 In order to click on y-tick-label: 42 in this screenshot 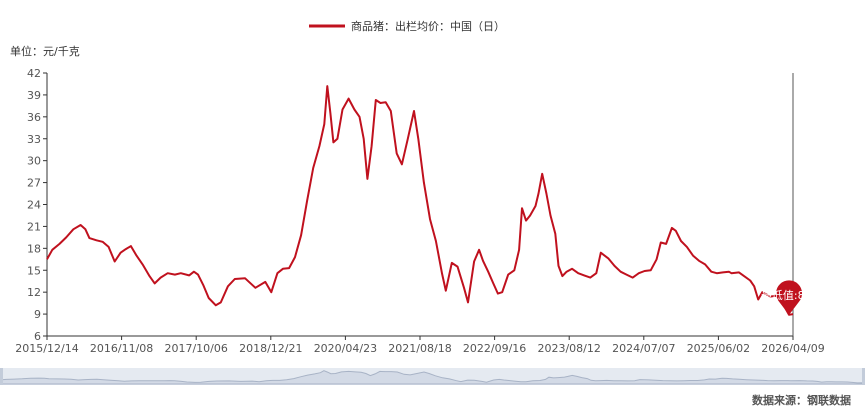, I will do `click(34, 73)`.